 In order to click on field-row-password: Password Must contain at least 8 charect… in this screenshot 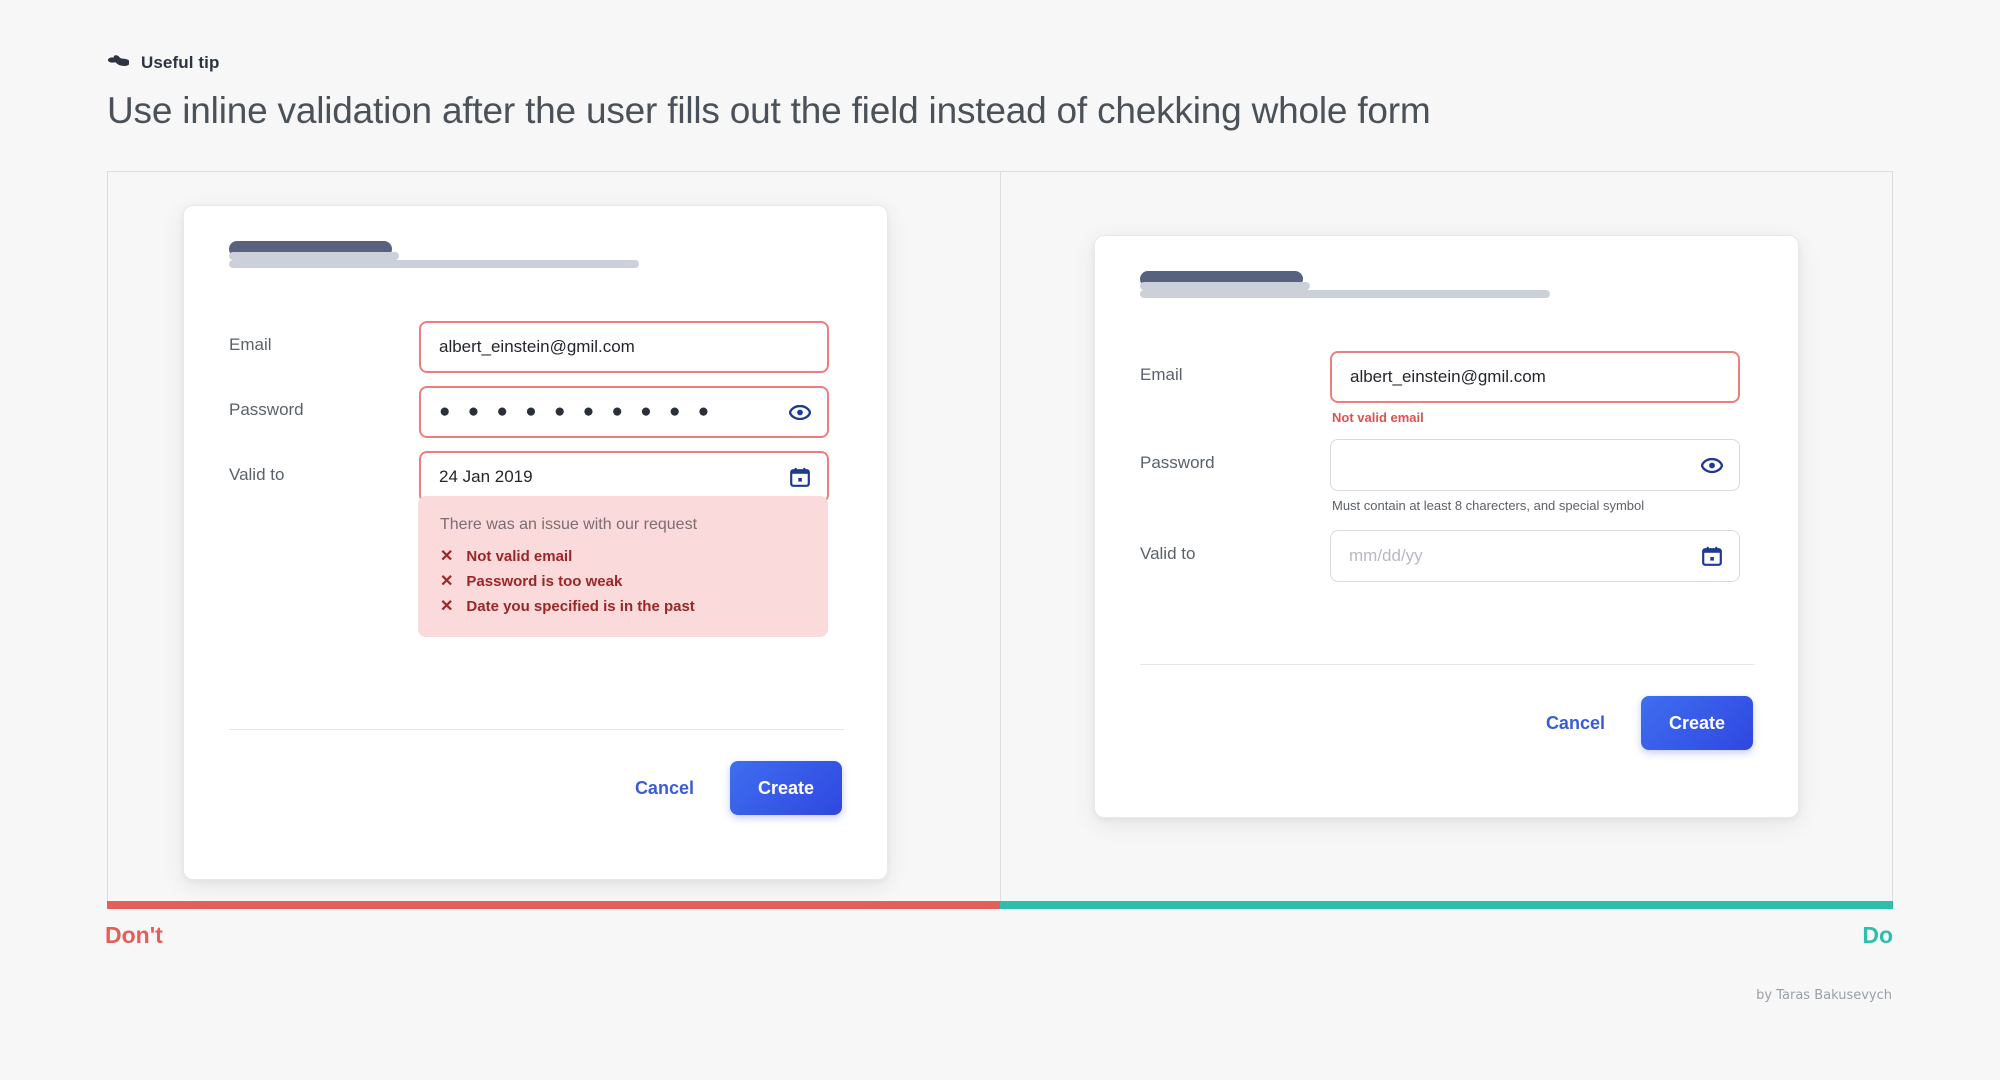, I will do `click(1440, 476)`.